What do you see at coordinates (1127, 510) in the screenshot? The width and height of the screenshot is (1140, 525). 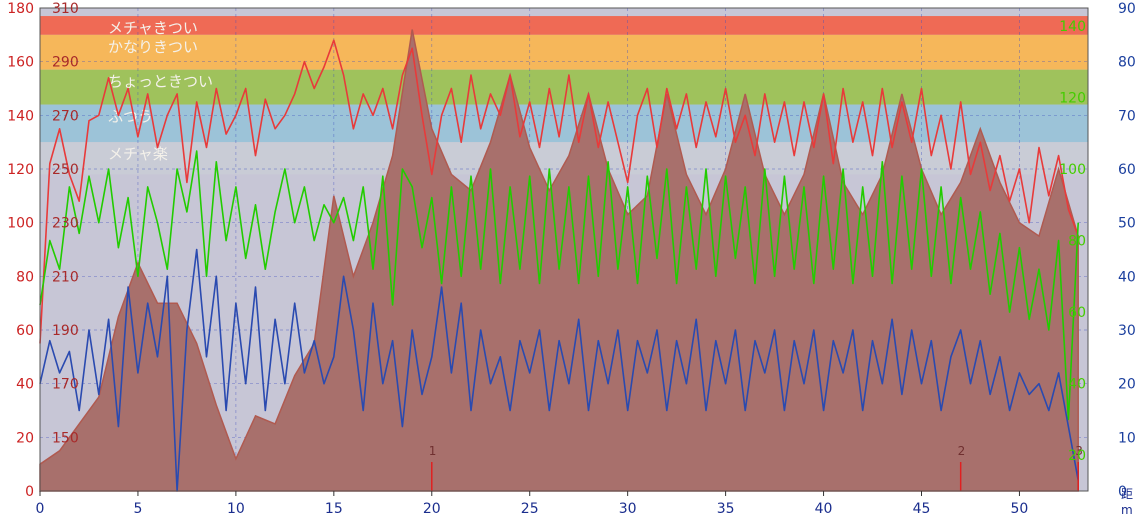 I see `x-unit-label: m` at bounding box center [1127, 510].